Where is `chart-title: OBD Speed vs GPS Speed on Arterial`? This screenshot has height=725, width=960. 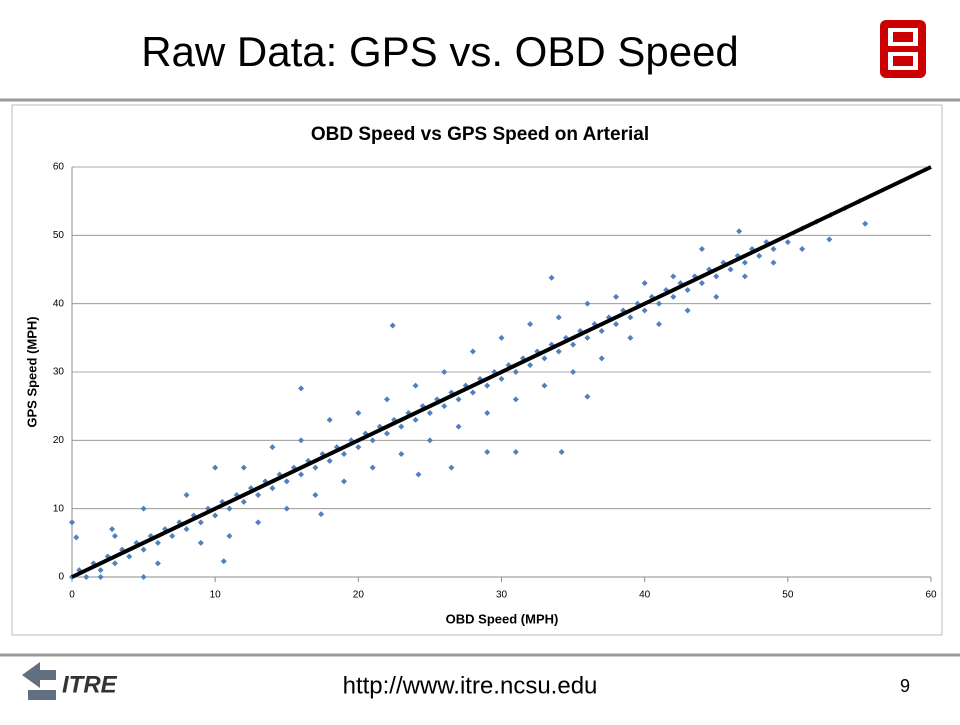 chart-title: OBD Speed vs GPS Speed on Arterial is located at coordinates (480, 134).